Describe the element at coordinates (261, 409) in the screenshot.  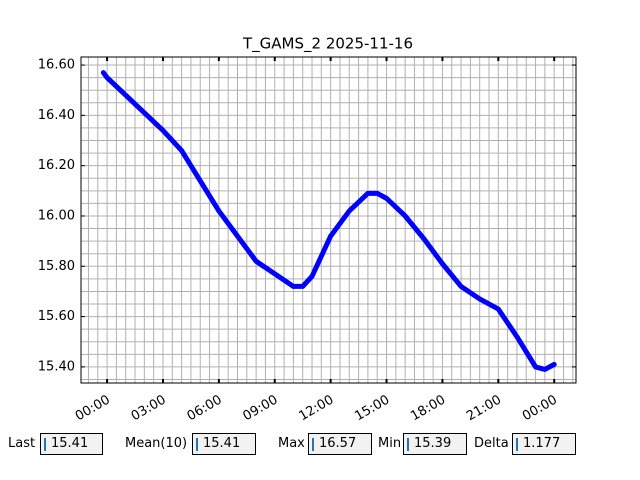
I see `x-tick-label: 09:00` at that location.